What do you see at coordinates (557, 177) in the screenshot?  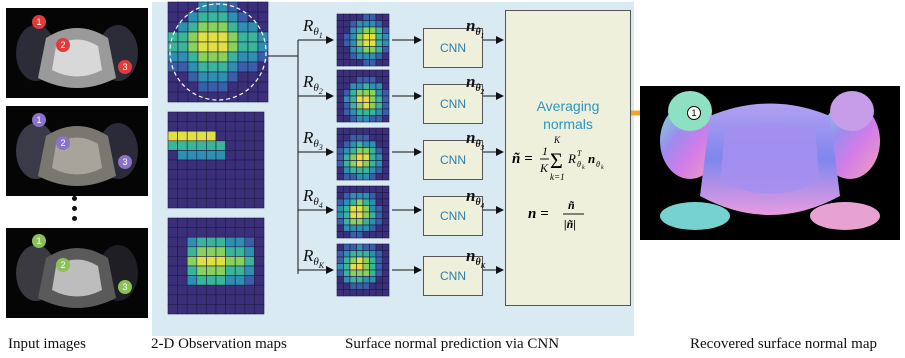 I see `formula-sum-bottom: k=1` at bounding box center [557, 177].